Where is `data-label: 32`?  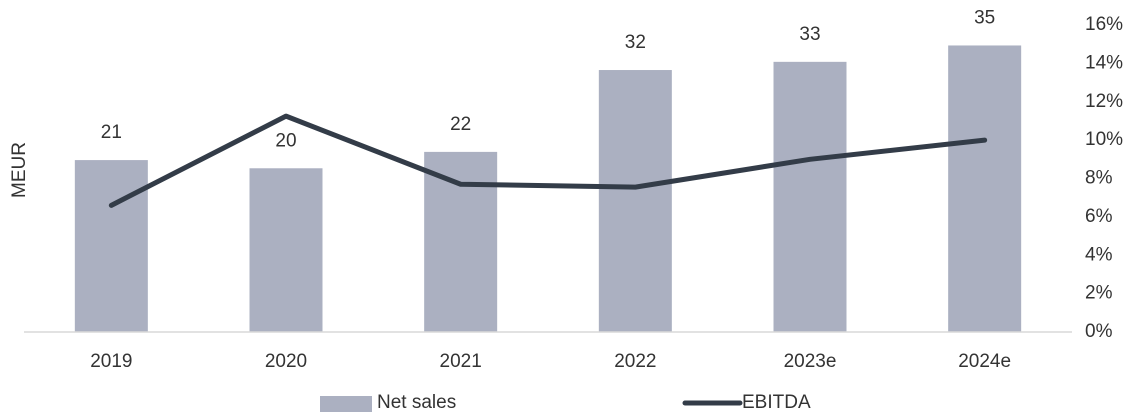 data-label: 32 is located at coordinates (635, 42).